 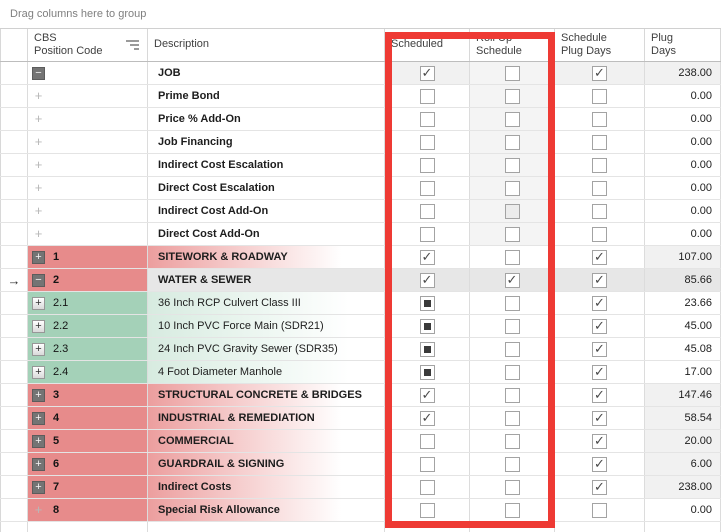 I want to click on table-row: +8 Special Risk Allowance 0.00, so click(x=360, y=510).